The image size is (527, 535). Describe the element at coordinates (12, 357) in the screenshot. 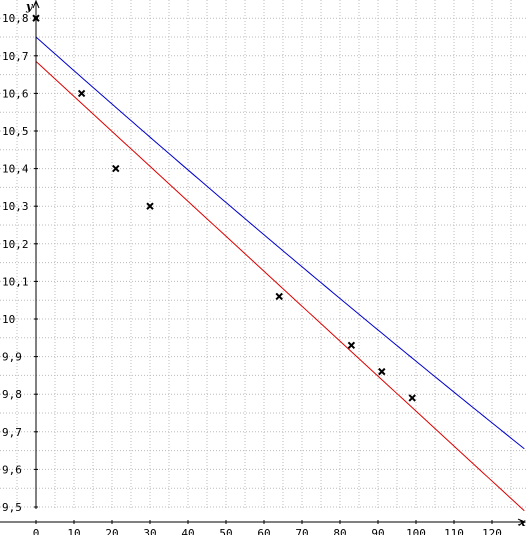

I see `y-tick-label: 9,9` at that location.